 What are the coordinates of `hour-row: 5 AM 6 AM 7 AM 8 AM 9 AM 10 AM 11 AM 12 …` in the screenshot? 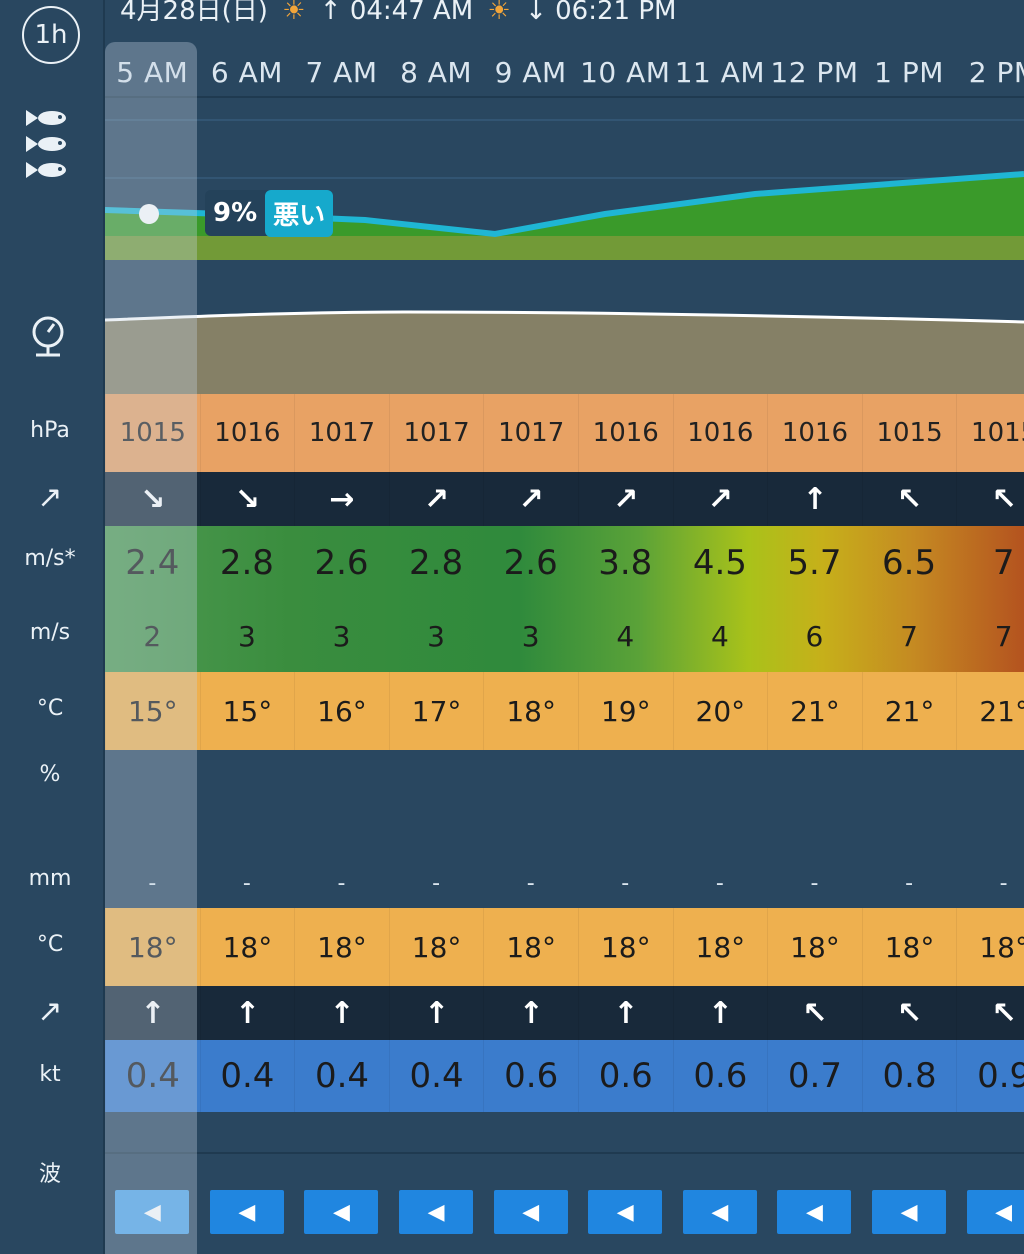 It's located at (564, 72).